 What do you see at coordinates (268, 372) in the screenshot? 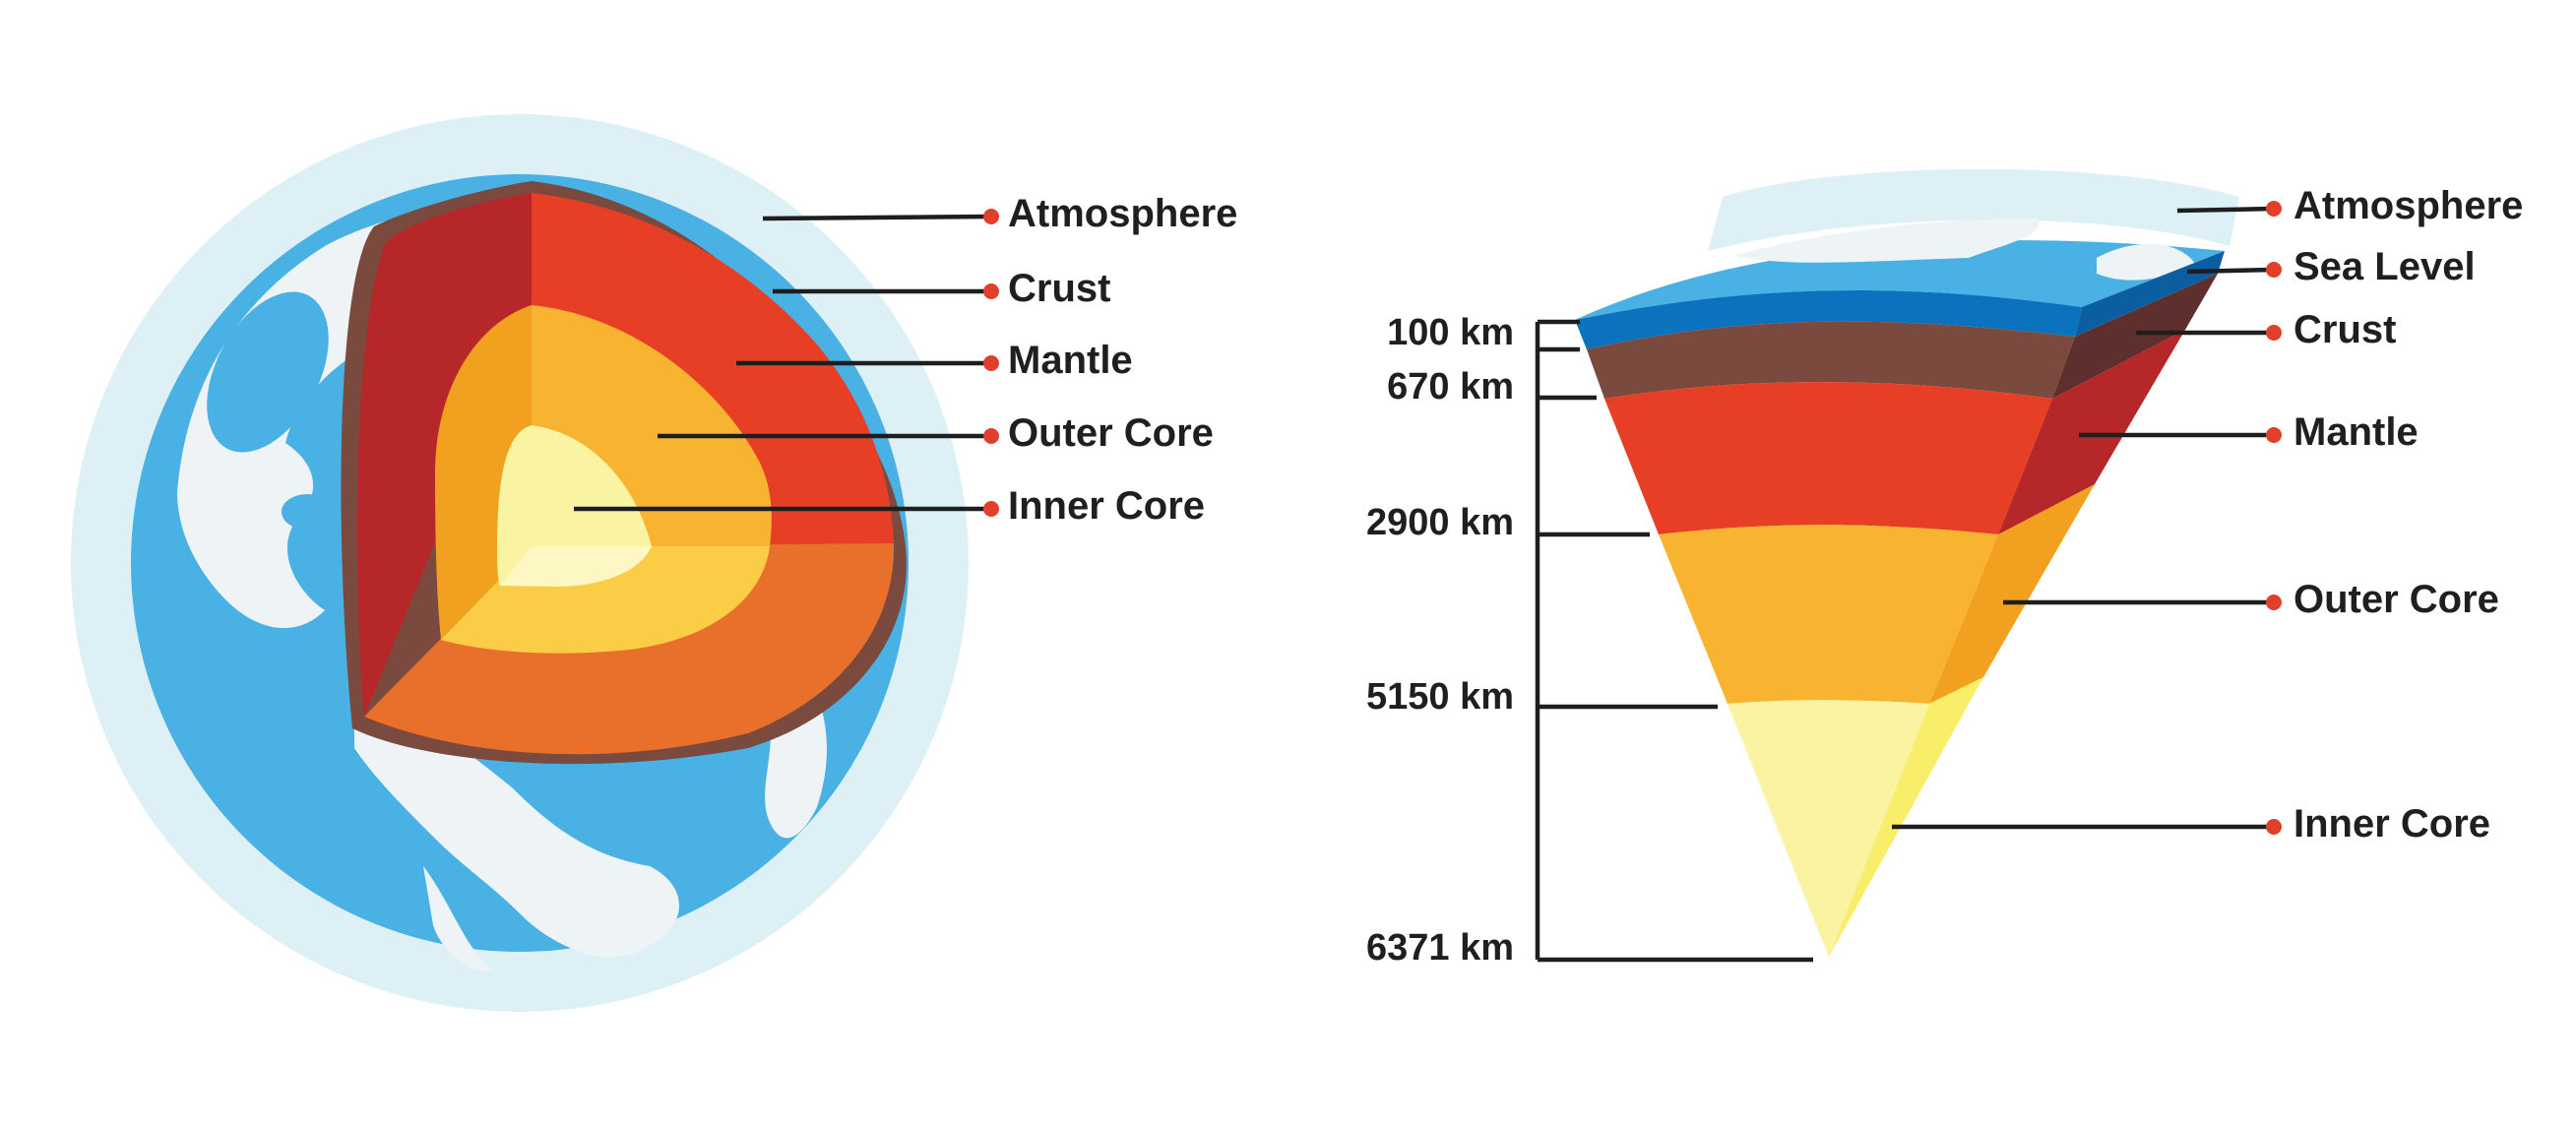
I see `globe-ocean-pool` at bounding box center [268, 372].